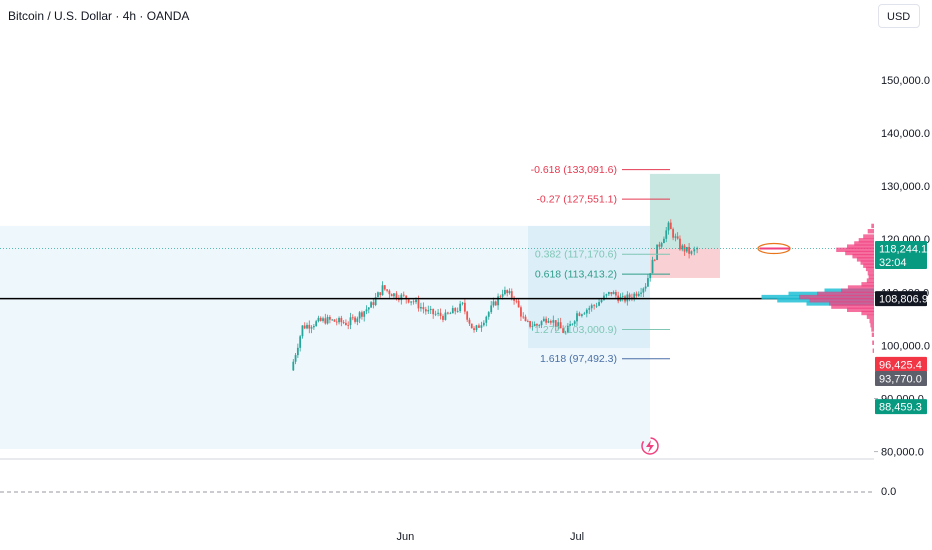 The width and height of the screenshot is (932, 550). What do you see at coordinates (888, 492) in the screenshot?
I see `lower-pane-tick-label: 0.0` at bounding box center [888, 492].